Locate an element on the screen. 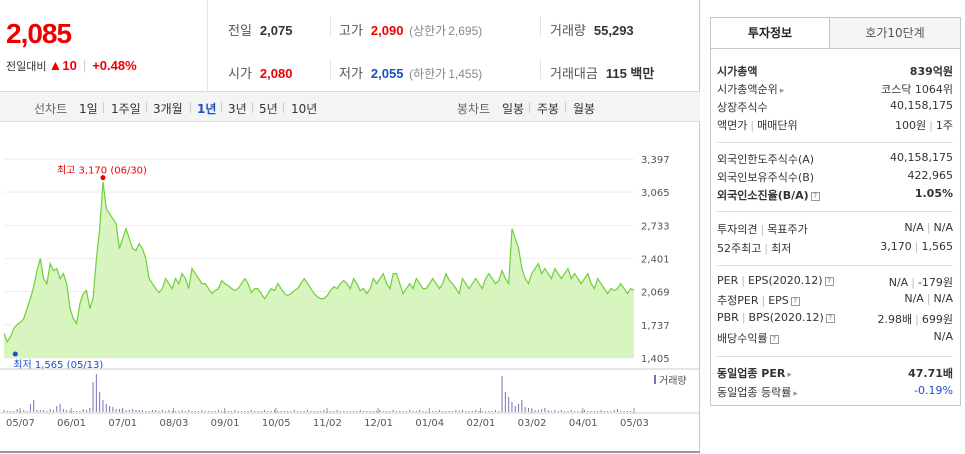 The height and width of the screenshot is (454, 965). current-price-box: 2,085 전일대비 ▲10 | +0.48% is located at coordinates (104, 46).